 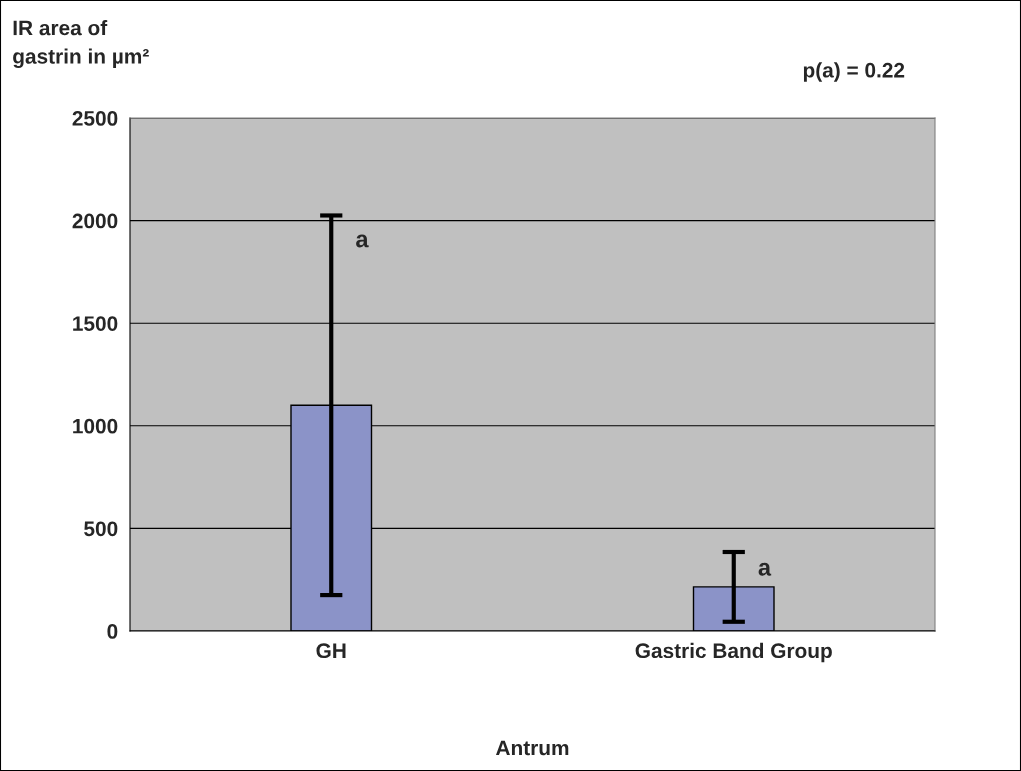 I want to click on y-tick-label: 2000, so click(x=95, y=221).